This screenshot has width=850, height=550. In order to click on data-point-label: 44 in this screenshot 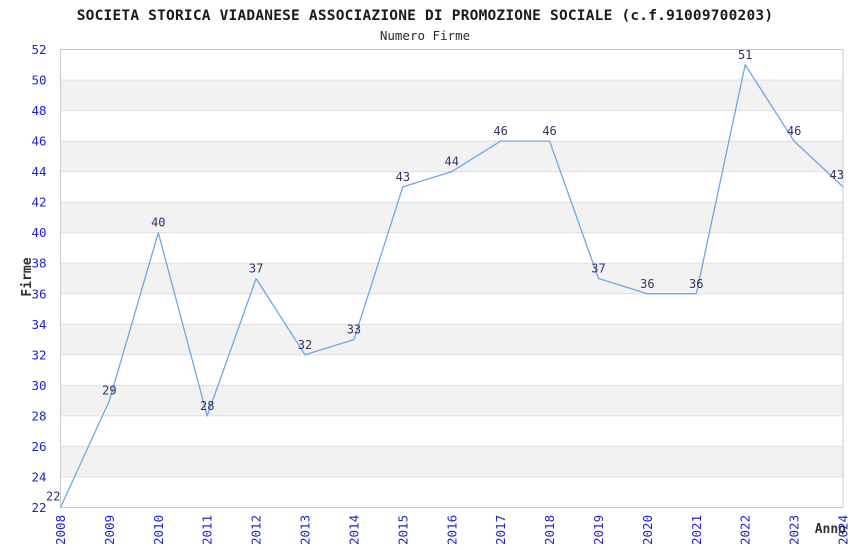, I will do `click(452, 162)`.